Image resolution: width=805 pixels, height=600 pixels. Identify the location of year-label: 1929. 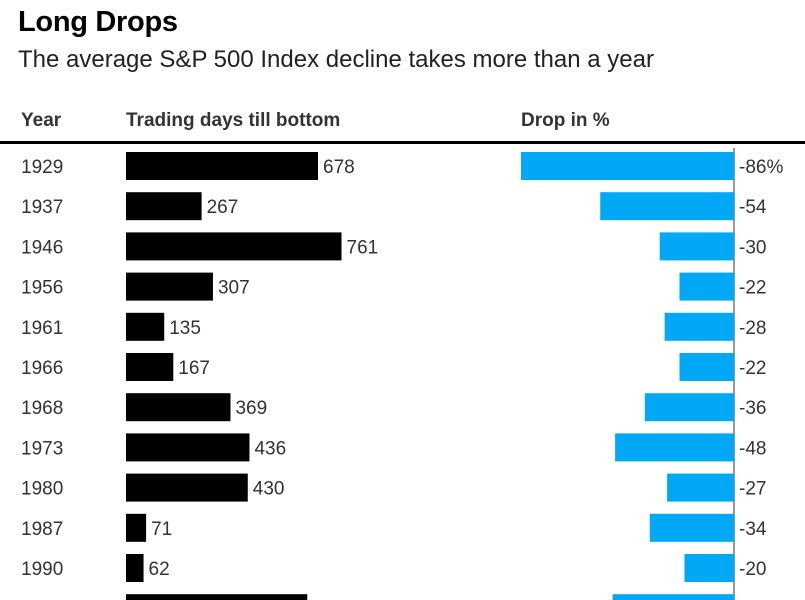
(42, 167).